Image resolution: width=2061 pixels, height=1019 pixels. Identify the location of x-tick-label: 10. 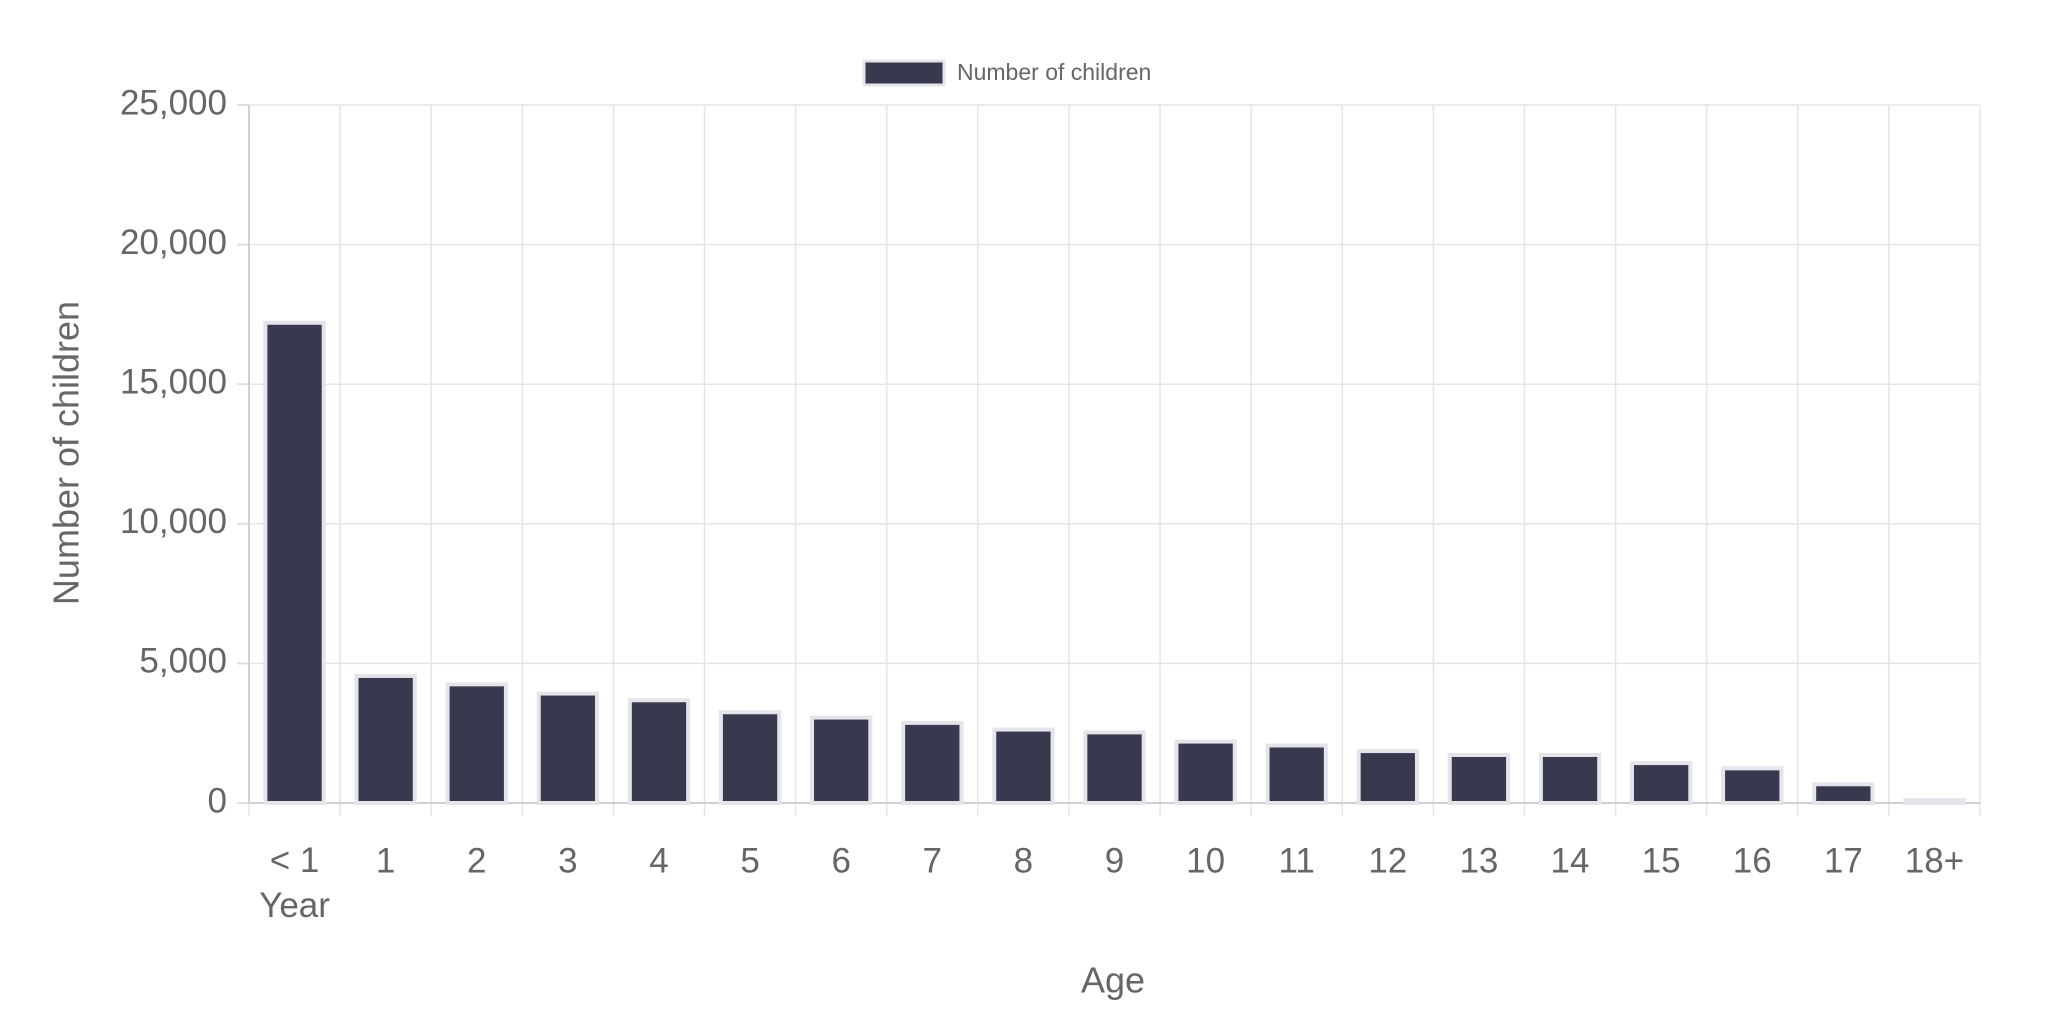
(1205, 860).